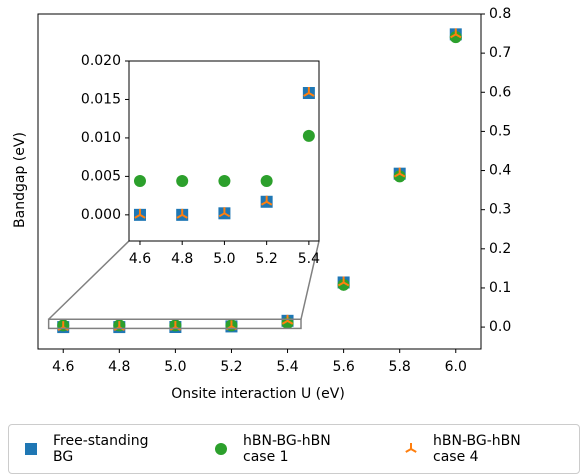 This screenshot has width=582, height=475. Describe the element at coordinates (500, 92) in the screenshot. I see `y-tick-label: 0.6` at that location.